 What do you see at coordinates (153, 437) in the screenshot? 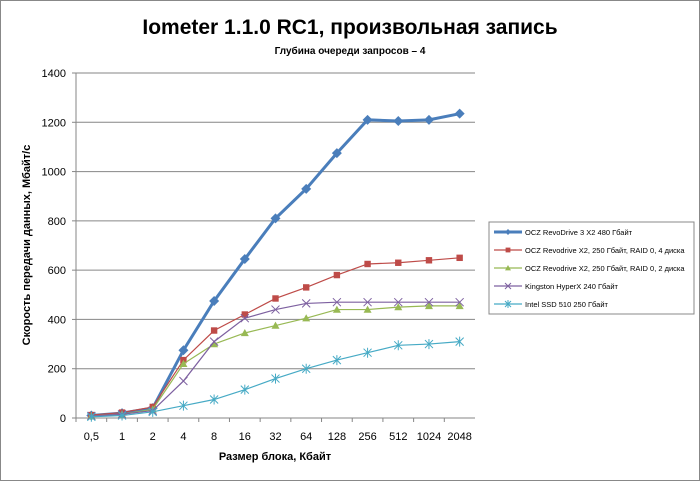
I see `x-tick-label: 2` at bounding box center [153, 437].